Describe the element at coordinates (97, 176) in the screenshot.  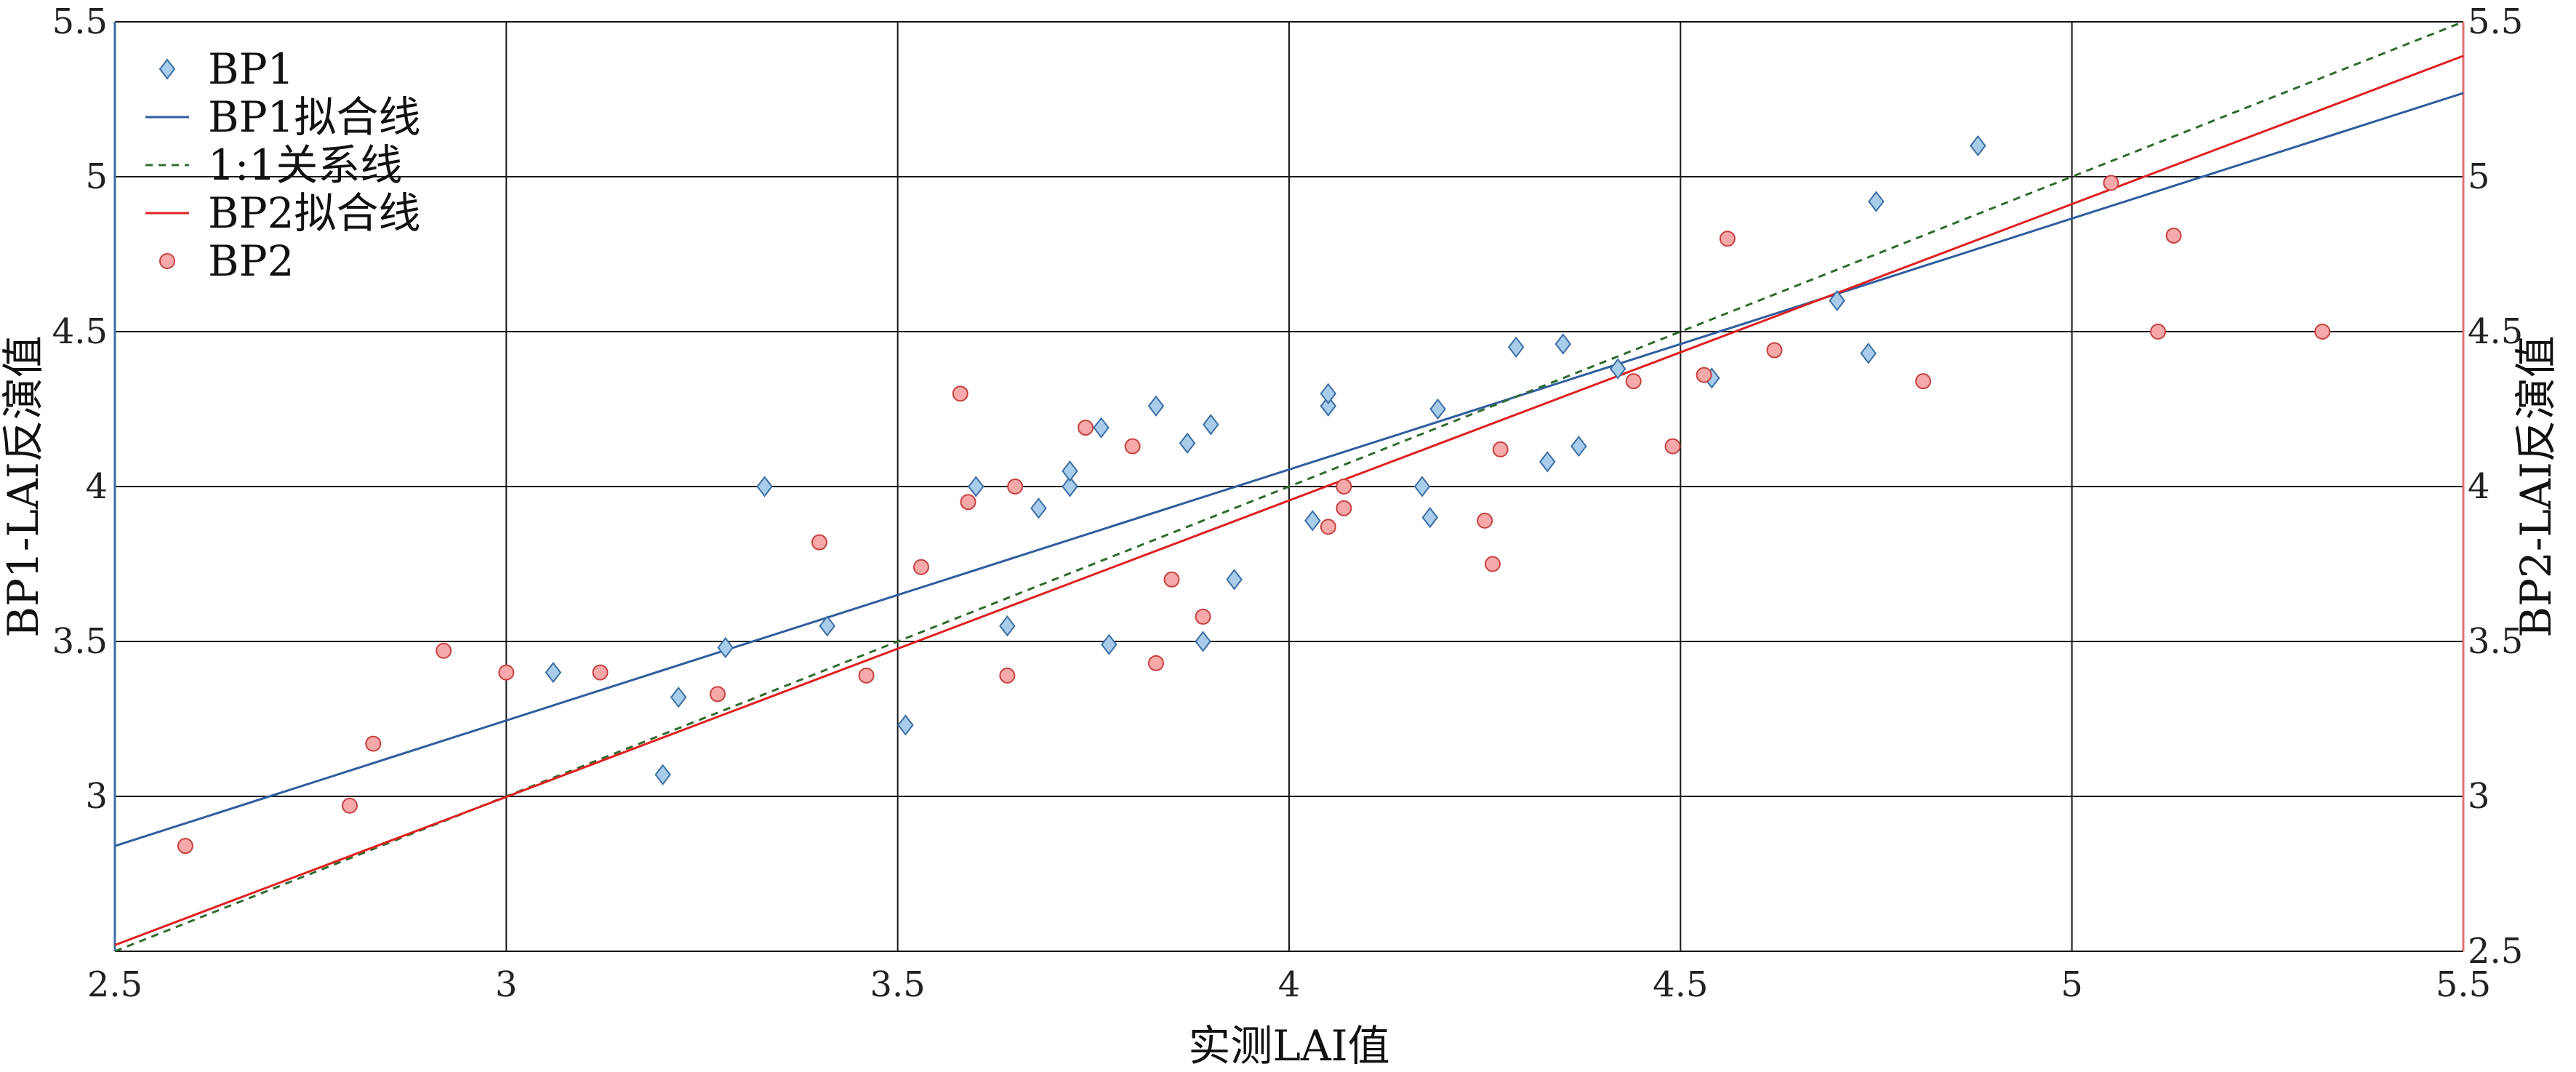
I see `y-left-tick-label: 5` at that location.